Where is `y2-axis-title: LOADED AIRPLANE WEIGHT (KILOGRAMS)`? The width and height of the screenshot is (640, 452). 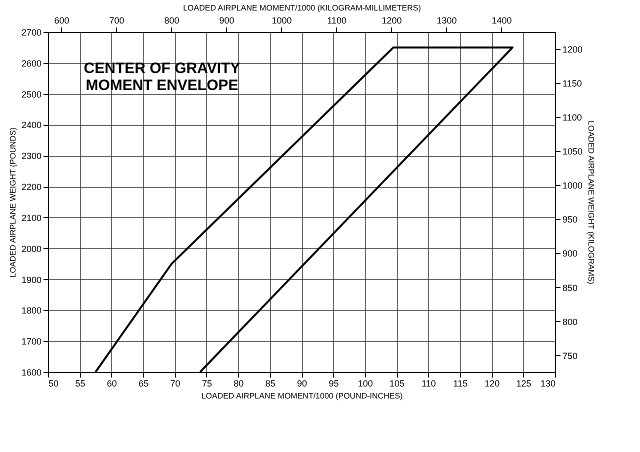
y2-axis-title: LOADED AIRPLANE WEIGHT (KILOGRAMS) is located at coordinates (591, 202).